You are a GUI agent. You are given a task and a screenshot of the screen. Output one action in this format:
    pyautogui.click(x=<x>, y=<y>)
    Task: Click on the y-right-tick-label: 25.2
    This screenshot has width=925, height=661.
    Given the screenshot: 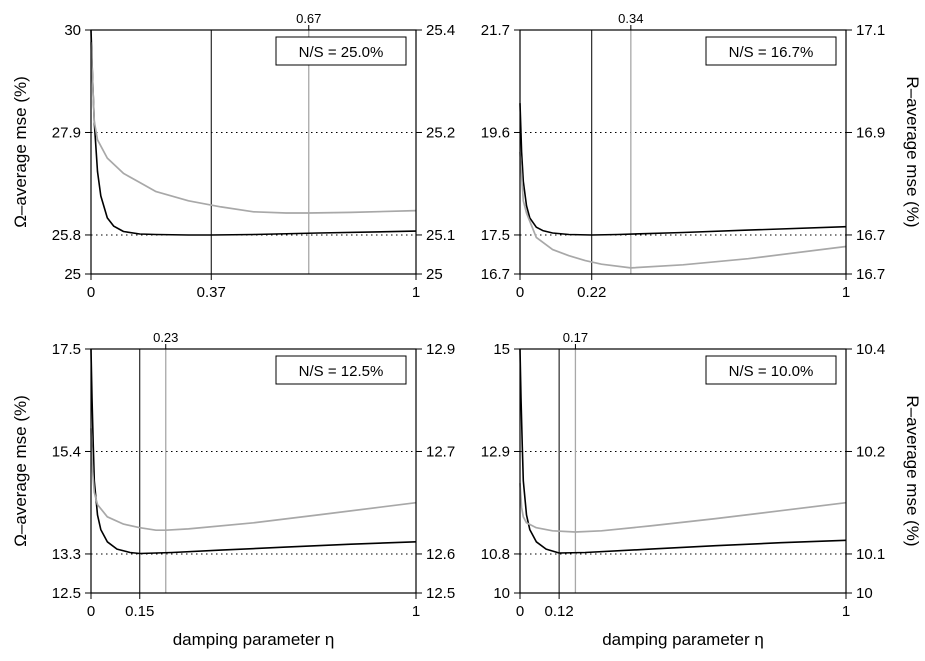 What is the action you would take?
    pyautogui.click(x=440, y=132)
    